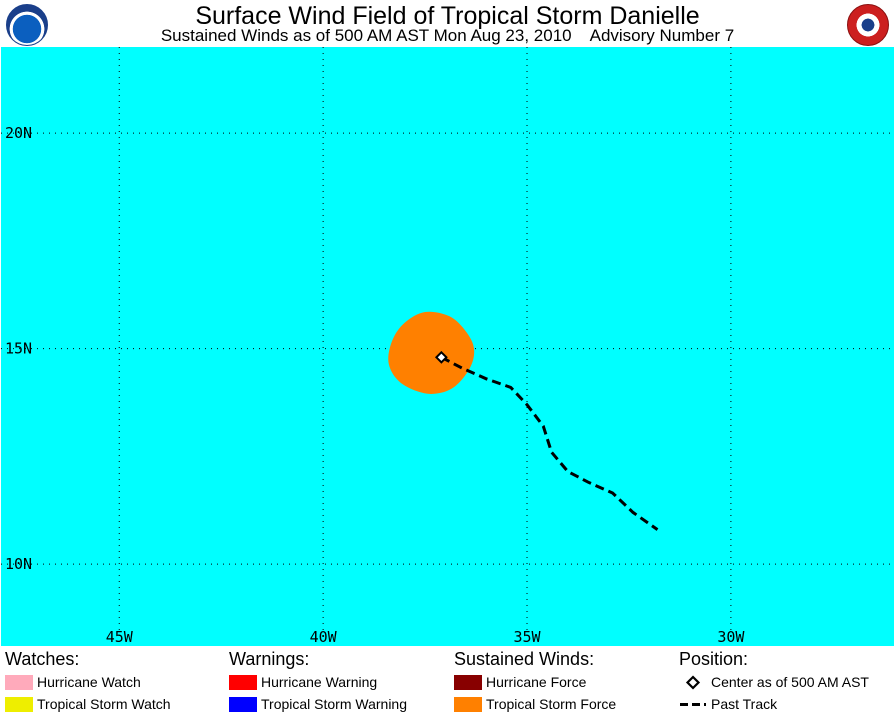 The height and width of the screenshot is (716, 895). Describe the element at coordinates (549, 443) in the screenshot. I see `past-track-line` at that location.